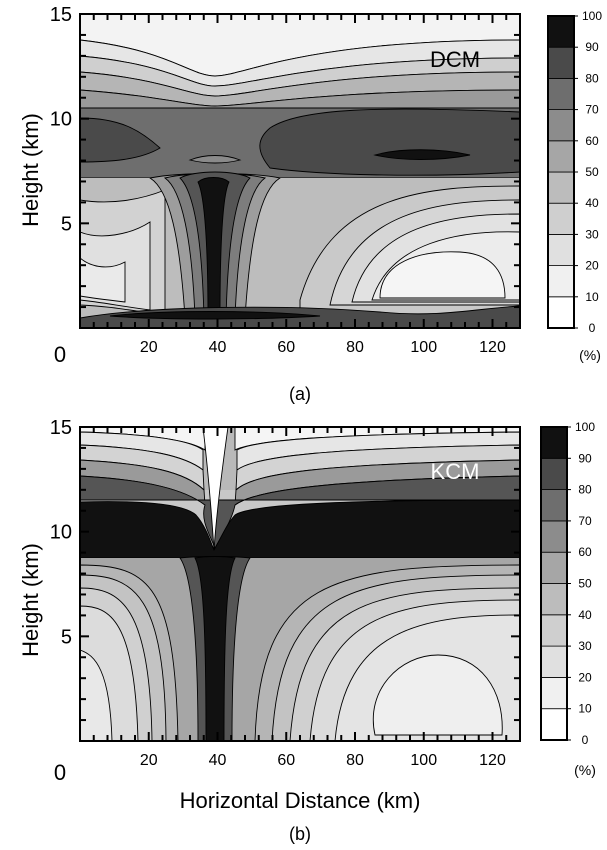 The height and width of the screenshot is (850, 607). Describe the element at coordinates (300, 834) in the screenshot. I see `panel-b-caption: (b)` at that location.